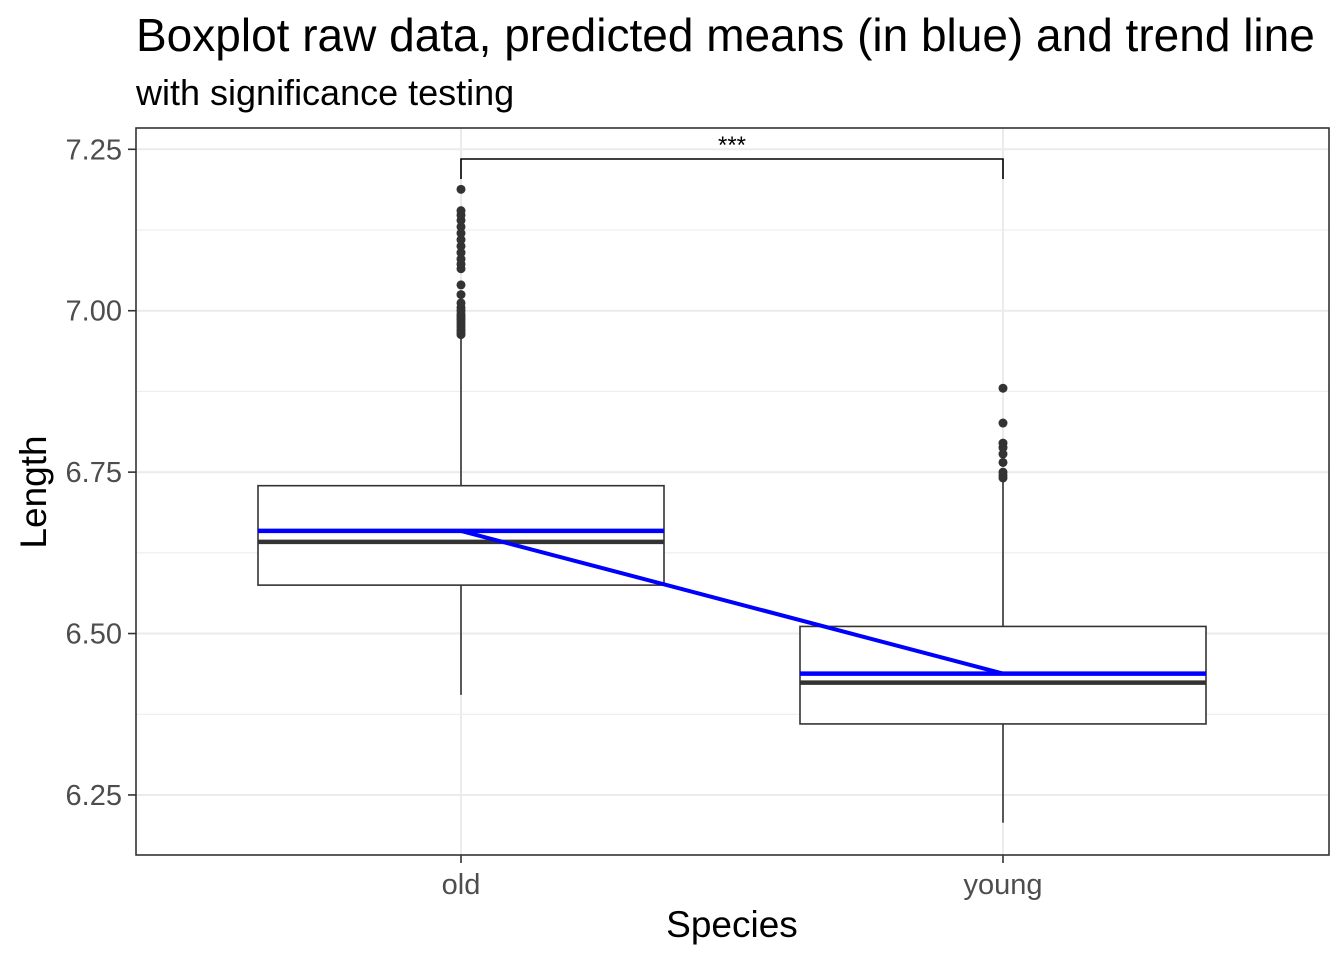 The image size is (1344, 960). Describe the element at coordinates (94, 312) in the screenshot. I see `y-tick-label: 7.00` at that location.